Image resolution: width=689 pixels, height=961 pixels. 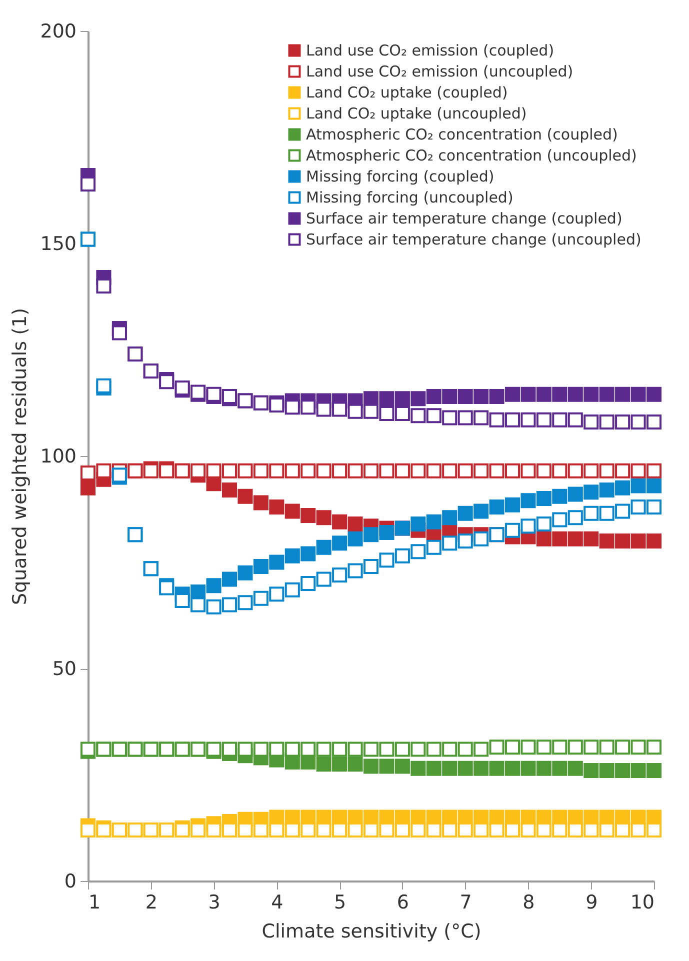 What do you see at coordinates (592, 903) in the screenshot?
I see `x-tick-label: 9` at bounding box center [592, 903].